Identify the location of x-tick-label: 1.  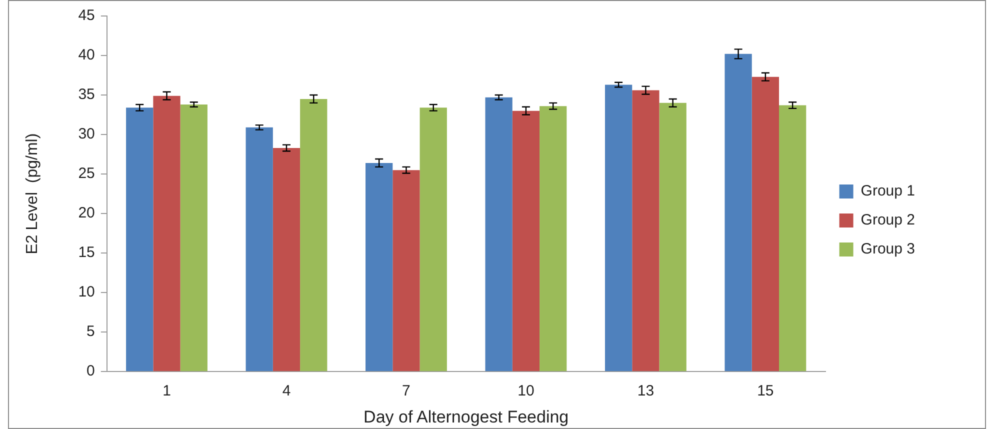
(166, 391).